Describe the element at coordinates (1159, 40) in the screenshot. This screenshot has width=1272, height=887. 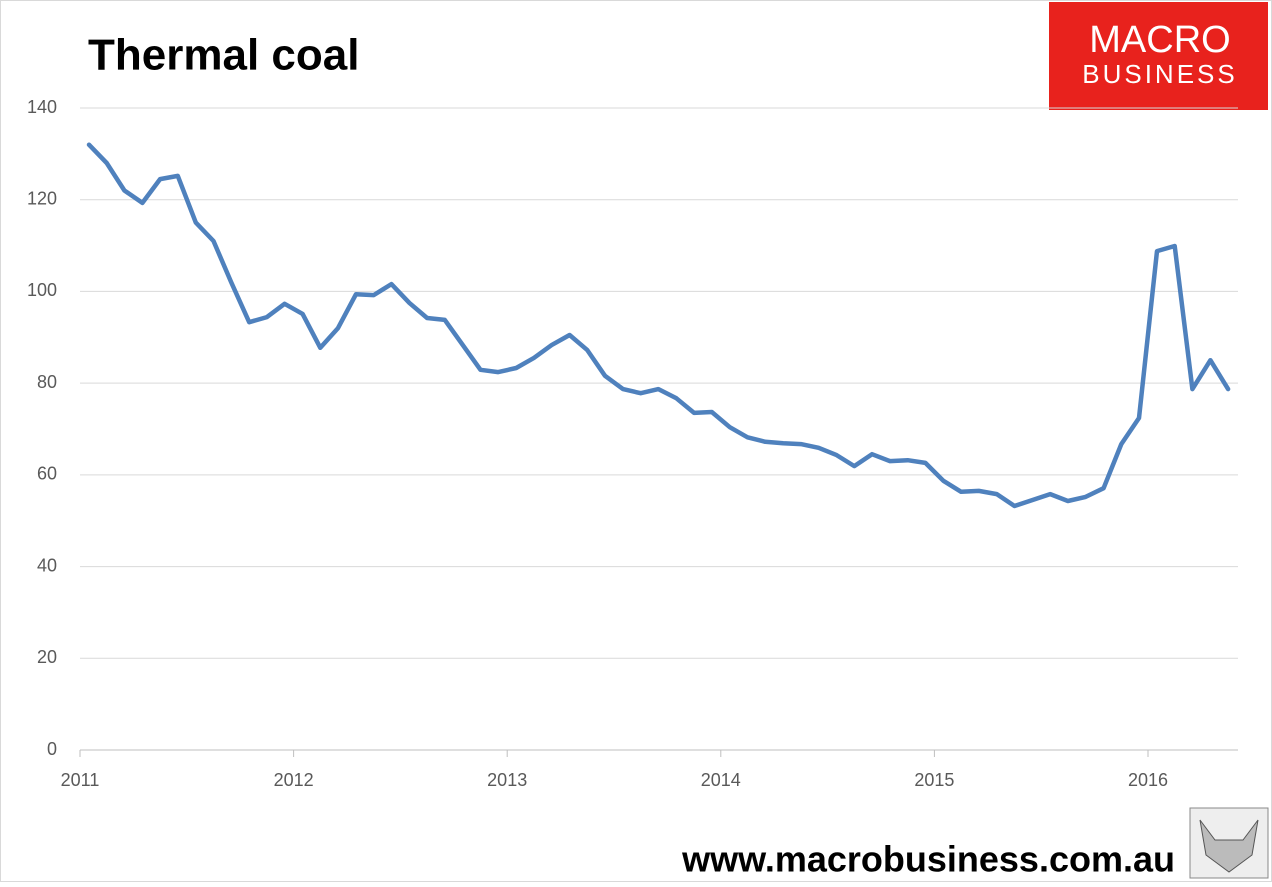
I see `logo-text: MACRO` at that location.